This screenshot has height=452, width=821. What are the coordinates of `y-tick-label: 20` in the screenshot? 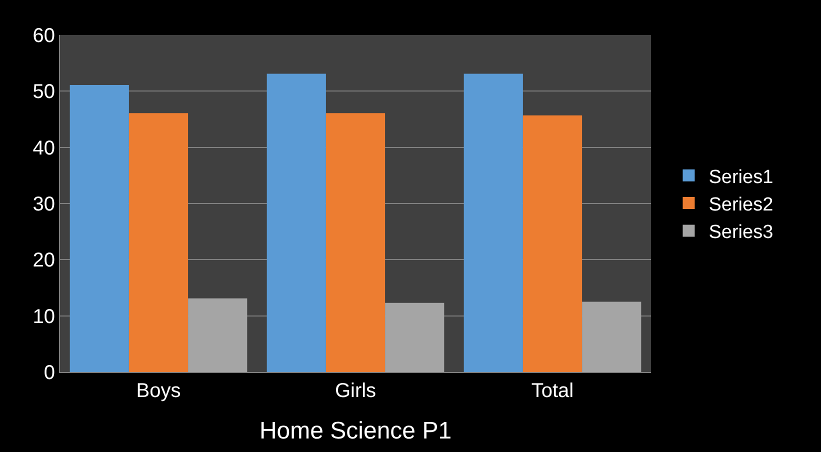 It's located at (43, 261).